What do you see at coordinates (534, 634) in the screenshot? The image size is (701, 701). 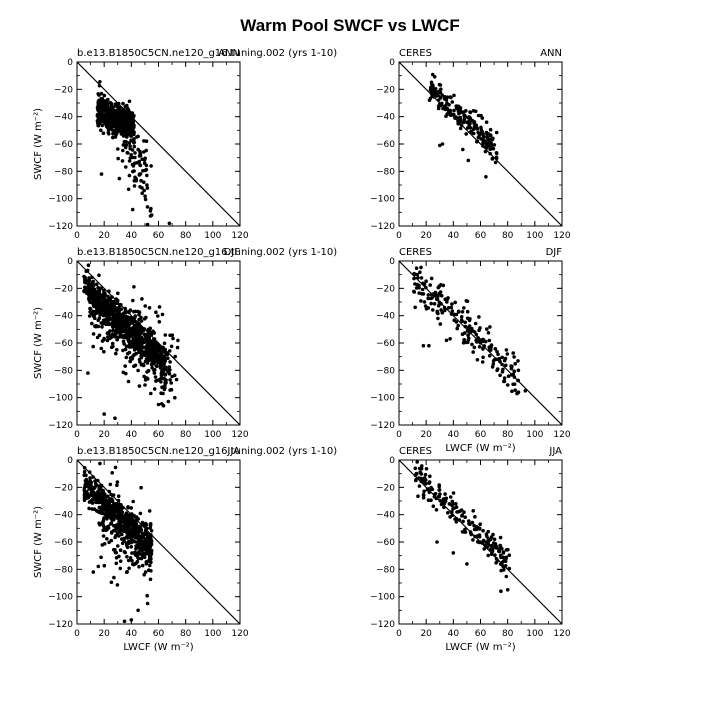 I see `x-tick-label: 100` at bounding box center [534, 634].